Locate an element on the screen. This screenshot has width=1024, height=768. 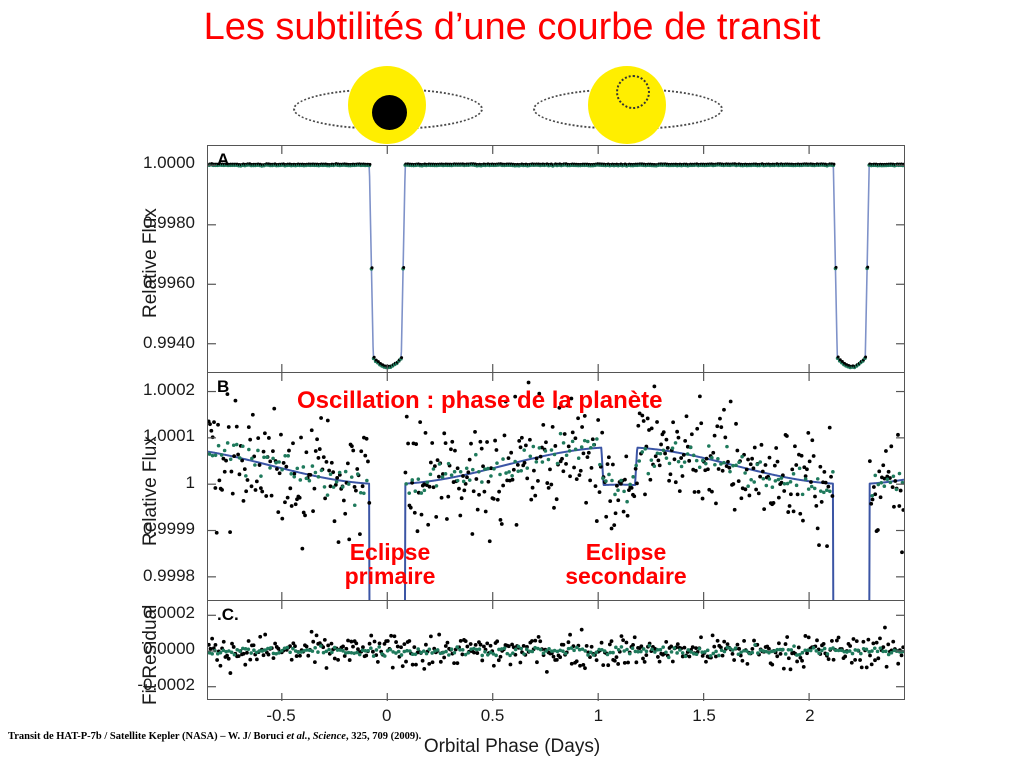
x-tick-label: 0.5 is located at coordinates (492, 715).